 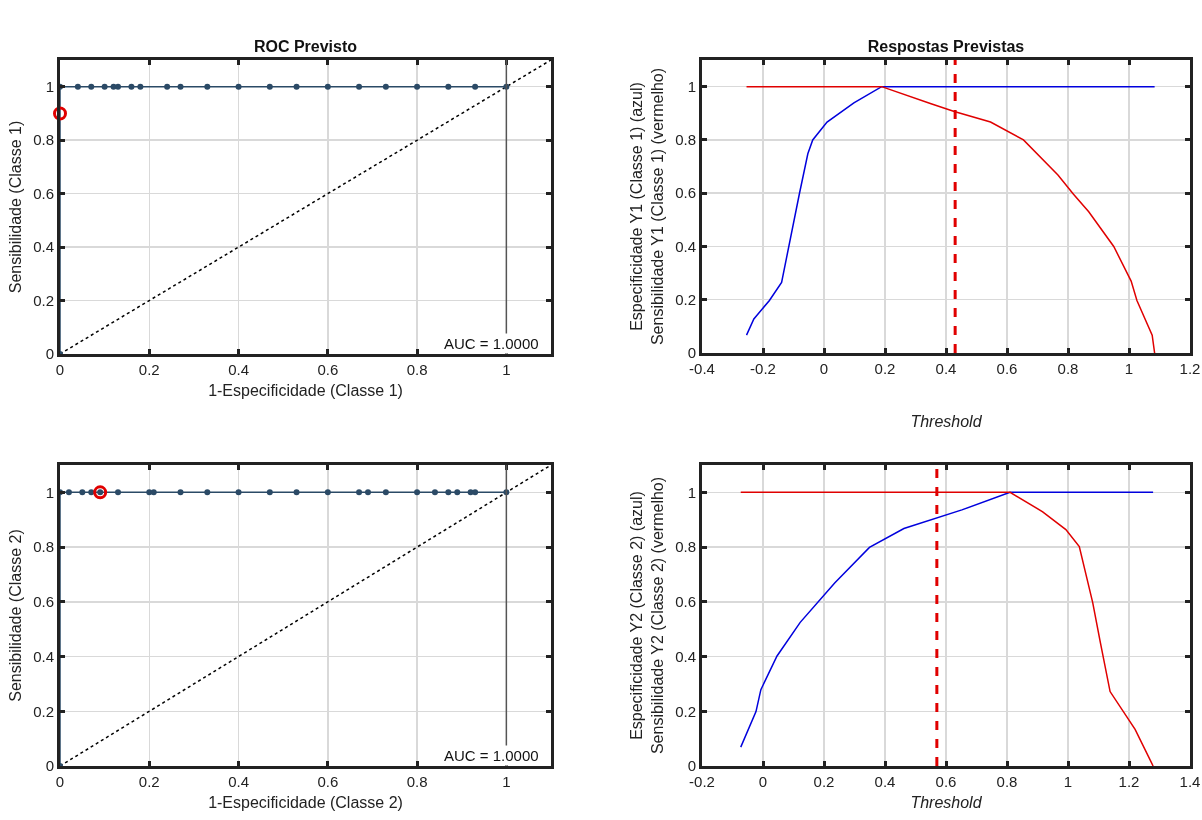 What do you see at coordinates (647, 206) in the screenshot?
I see `y-axis-title: Especificidade Y1 (Classe 1) (azul) Sensibilidade Y1 (Classe 1) (vermelho)` at bounding box center [647, 206].